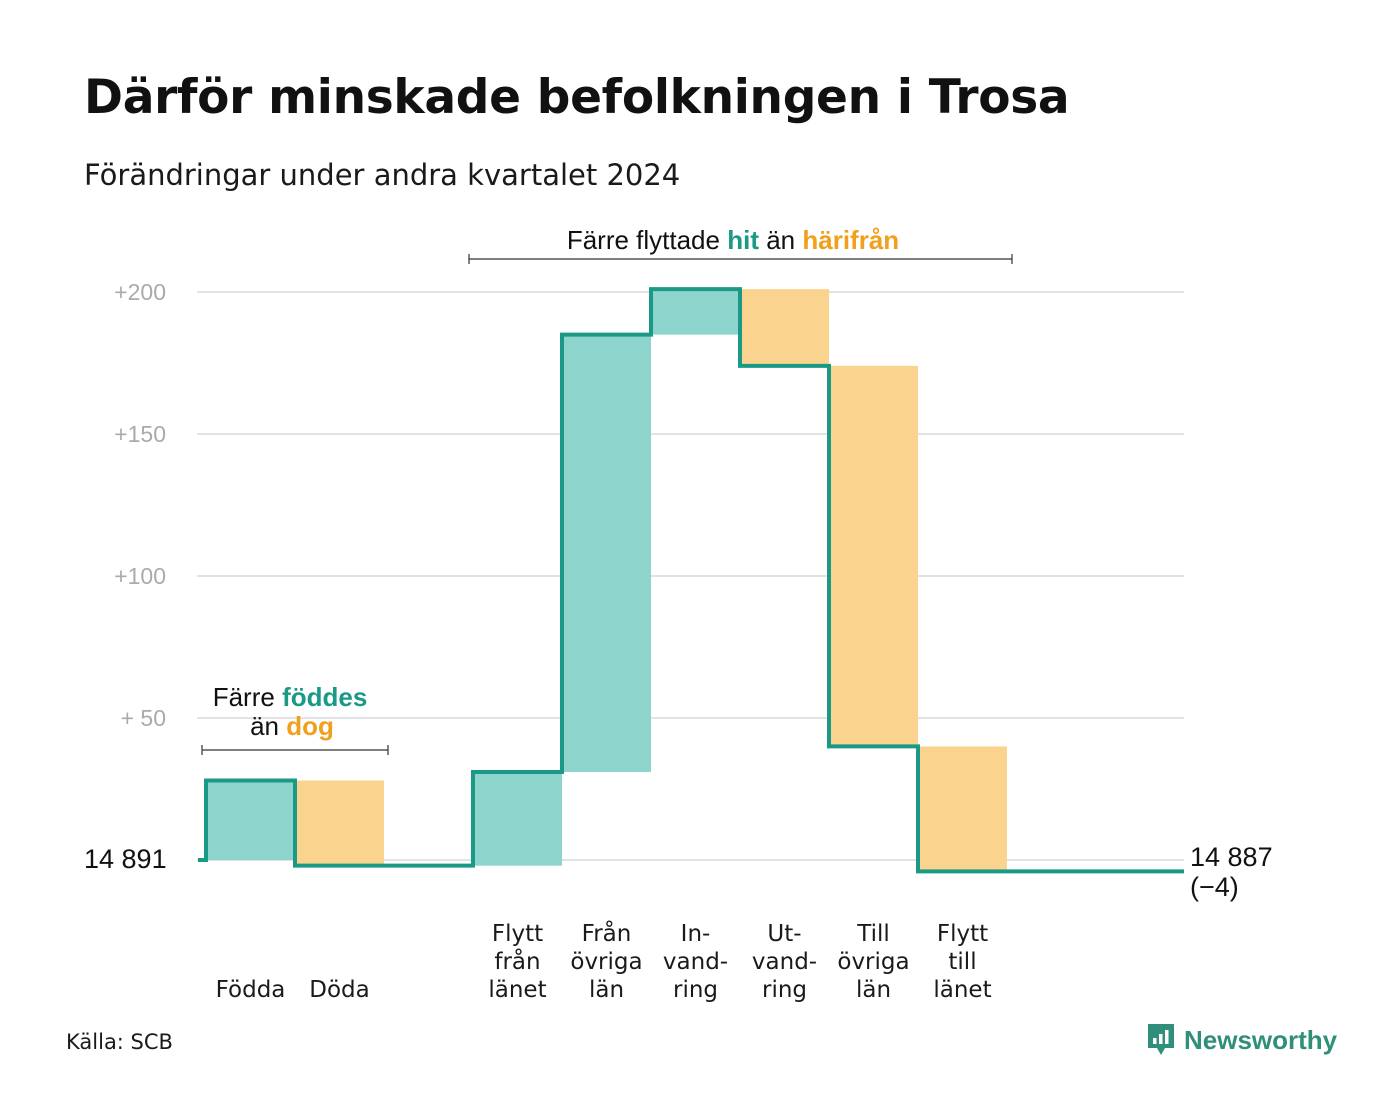  Describe the element at coordinates (1161, 1039) in the screenshot. I see `newsworthy-logo-icon` at that location.